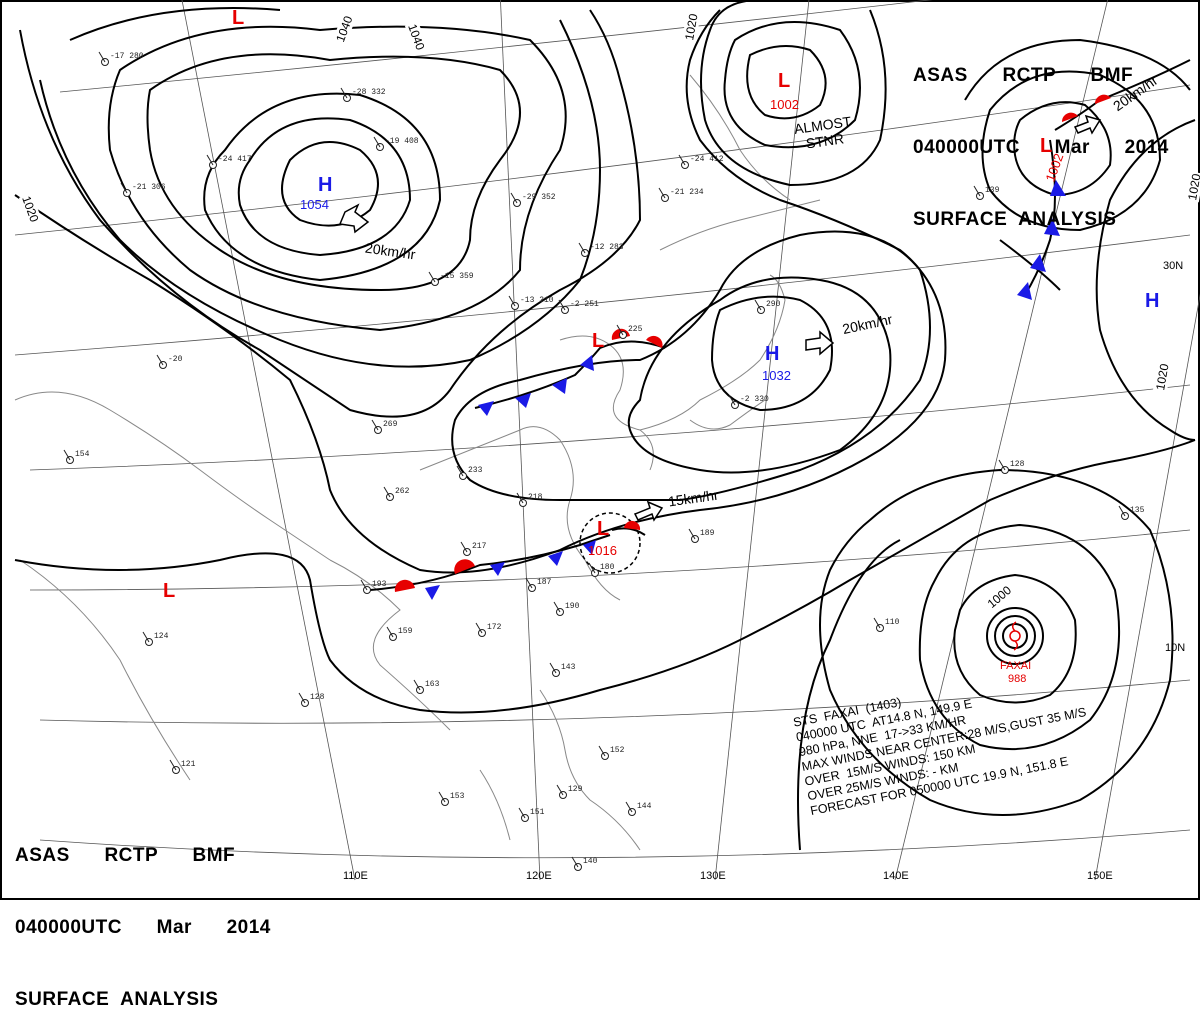  I want to click on station-plot: 163, so click(432, 684).